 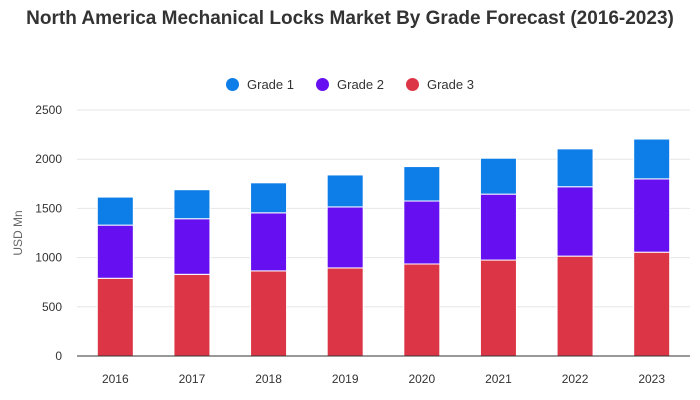 What do you see at coordinates (48, 208) in the screenshot?
I see `y-tick-label-1500: 1500` at bounding box center [48, 208].